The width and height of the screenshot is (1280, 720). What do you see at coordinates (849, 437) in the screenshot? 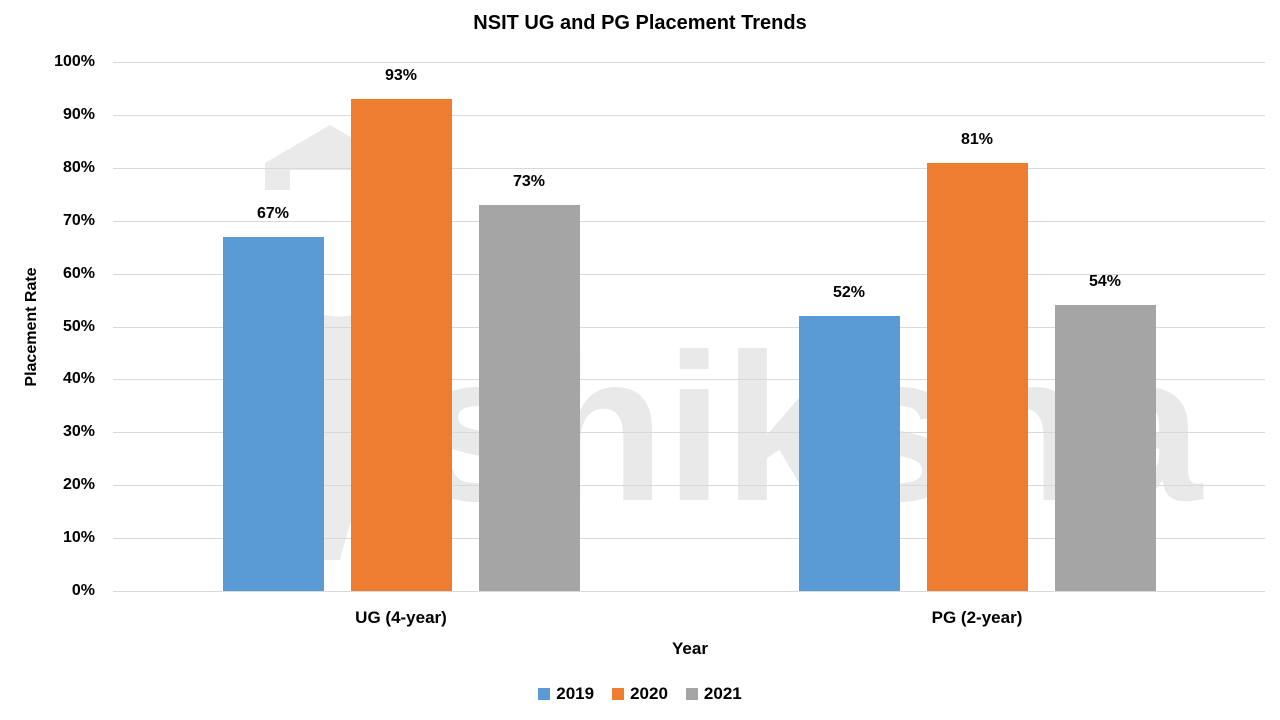
I see `bar-2019-pg: 52%` at bounding box center [849, 437].